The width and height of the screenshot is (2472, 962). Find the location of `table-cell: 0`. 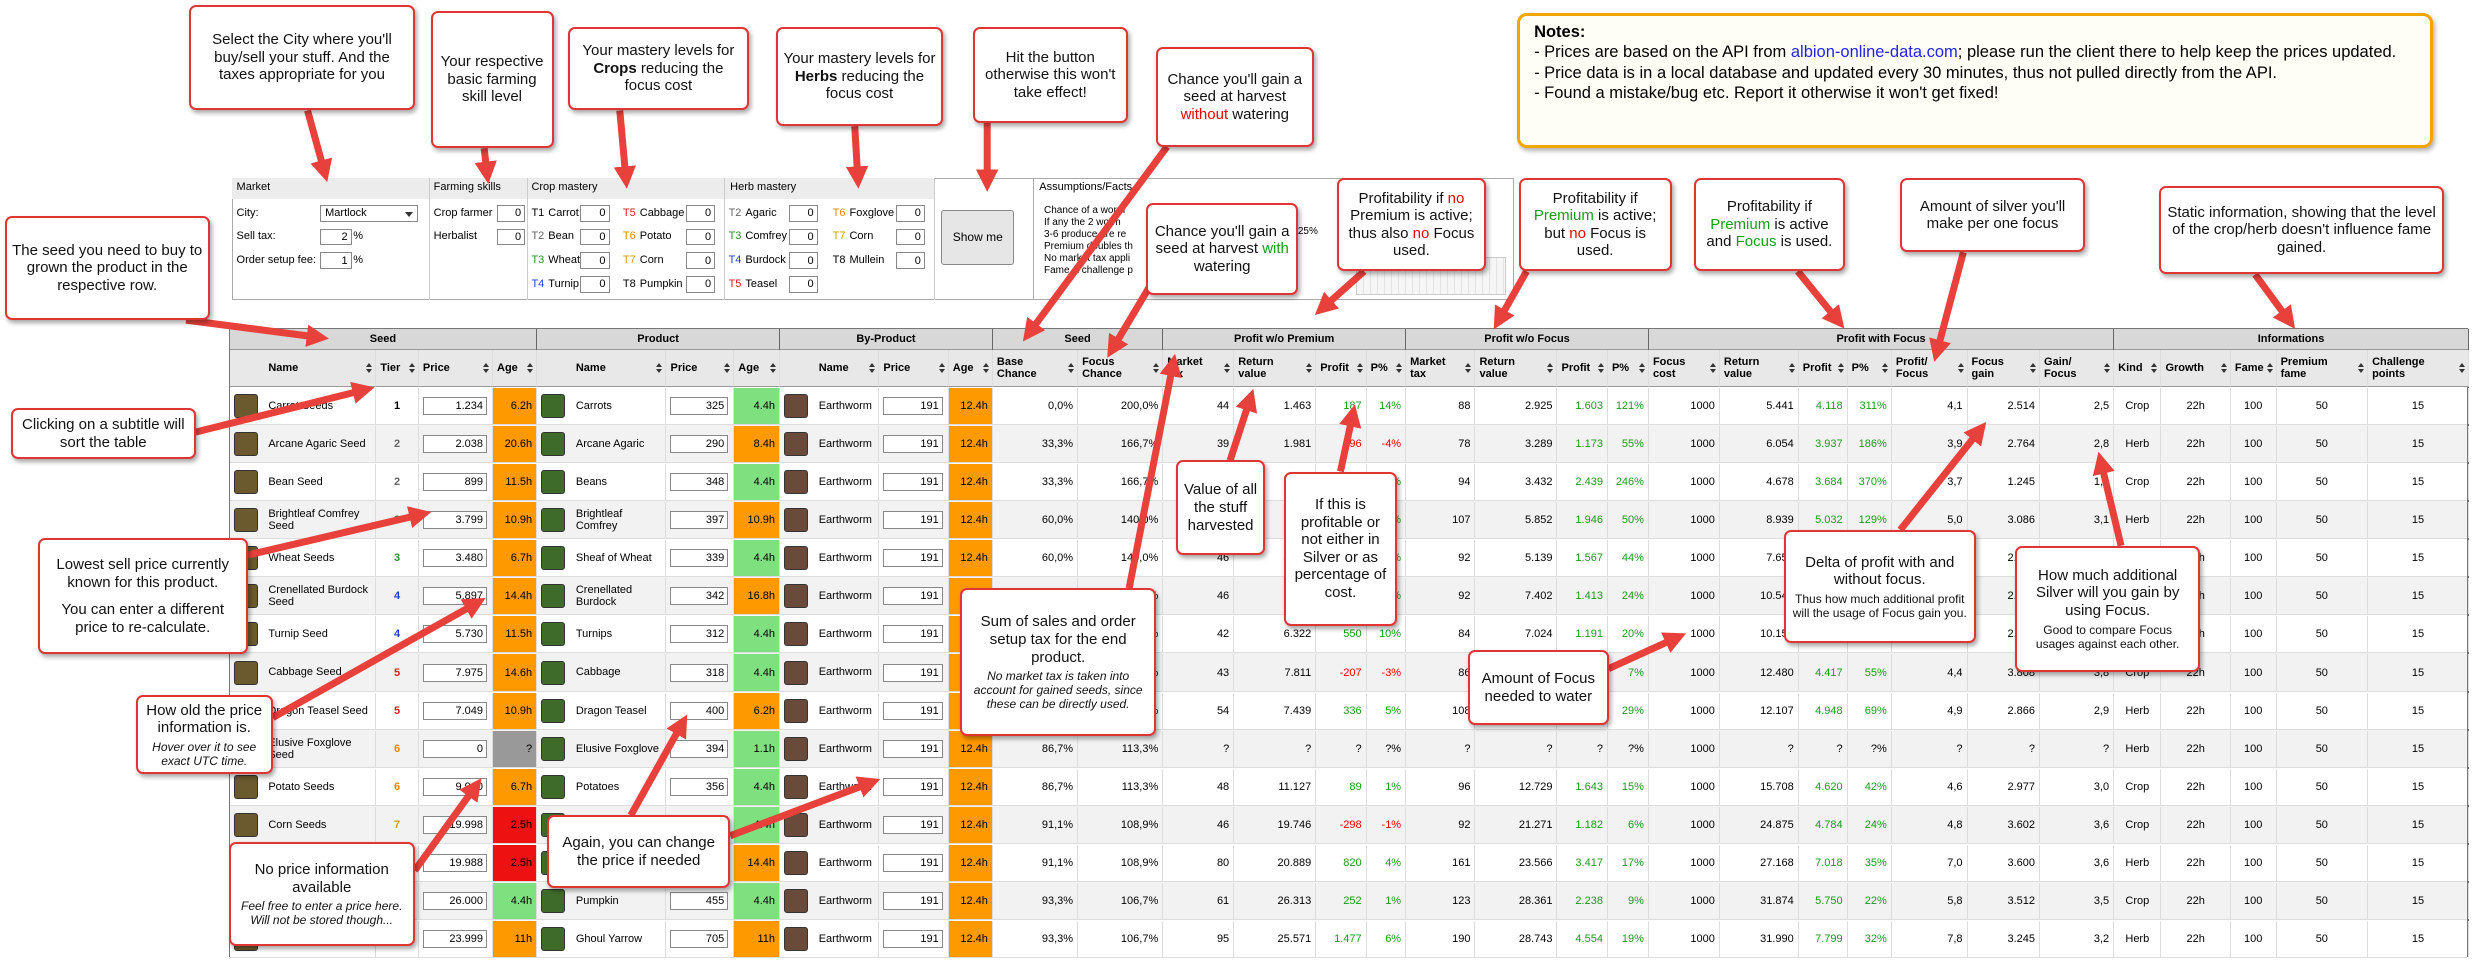

table-cell: 0 is located at coordinates (456, 748).